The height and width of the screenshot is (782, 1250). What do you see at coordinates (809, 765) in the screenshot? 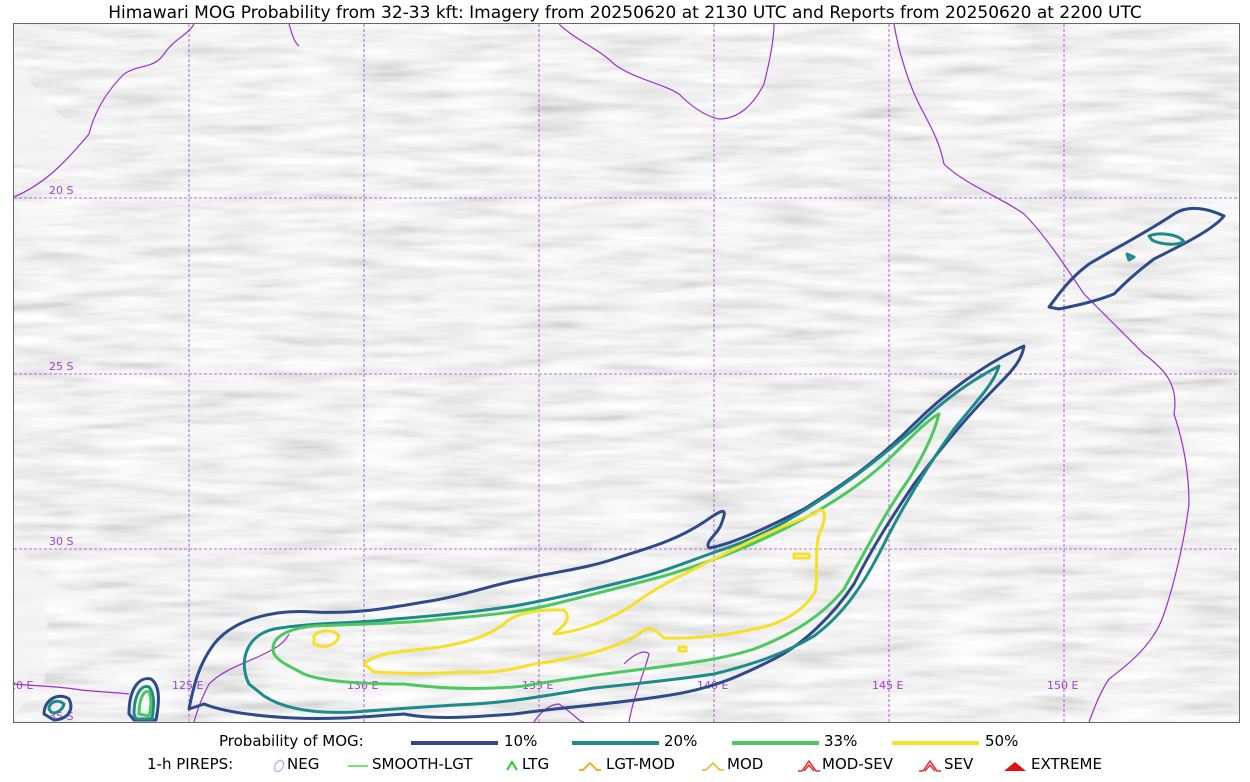
I see `mod-sev-icon` at bounding box center [809, 765].